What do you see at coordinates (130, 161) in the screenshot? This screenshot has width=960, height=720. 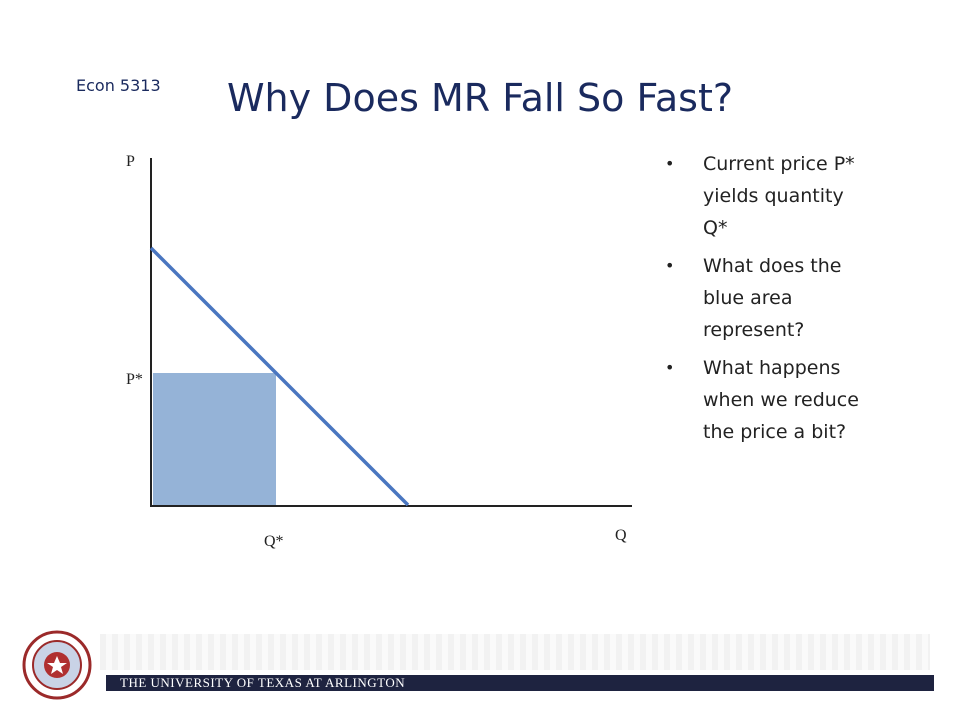 I see `y-axis-label: P` at bounding box center [130, 161].